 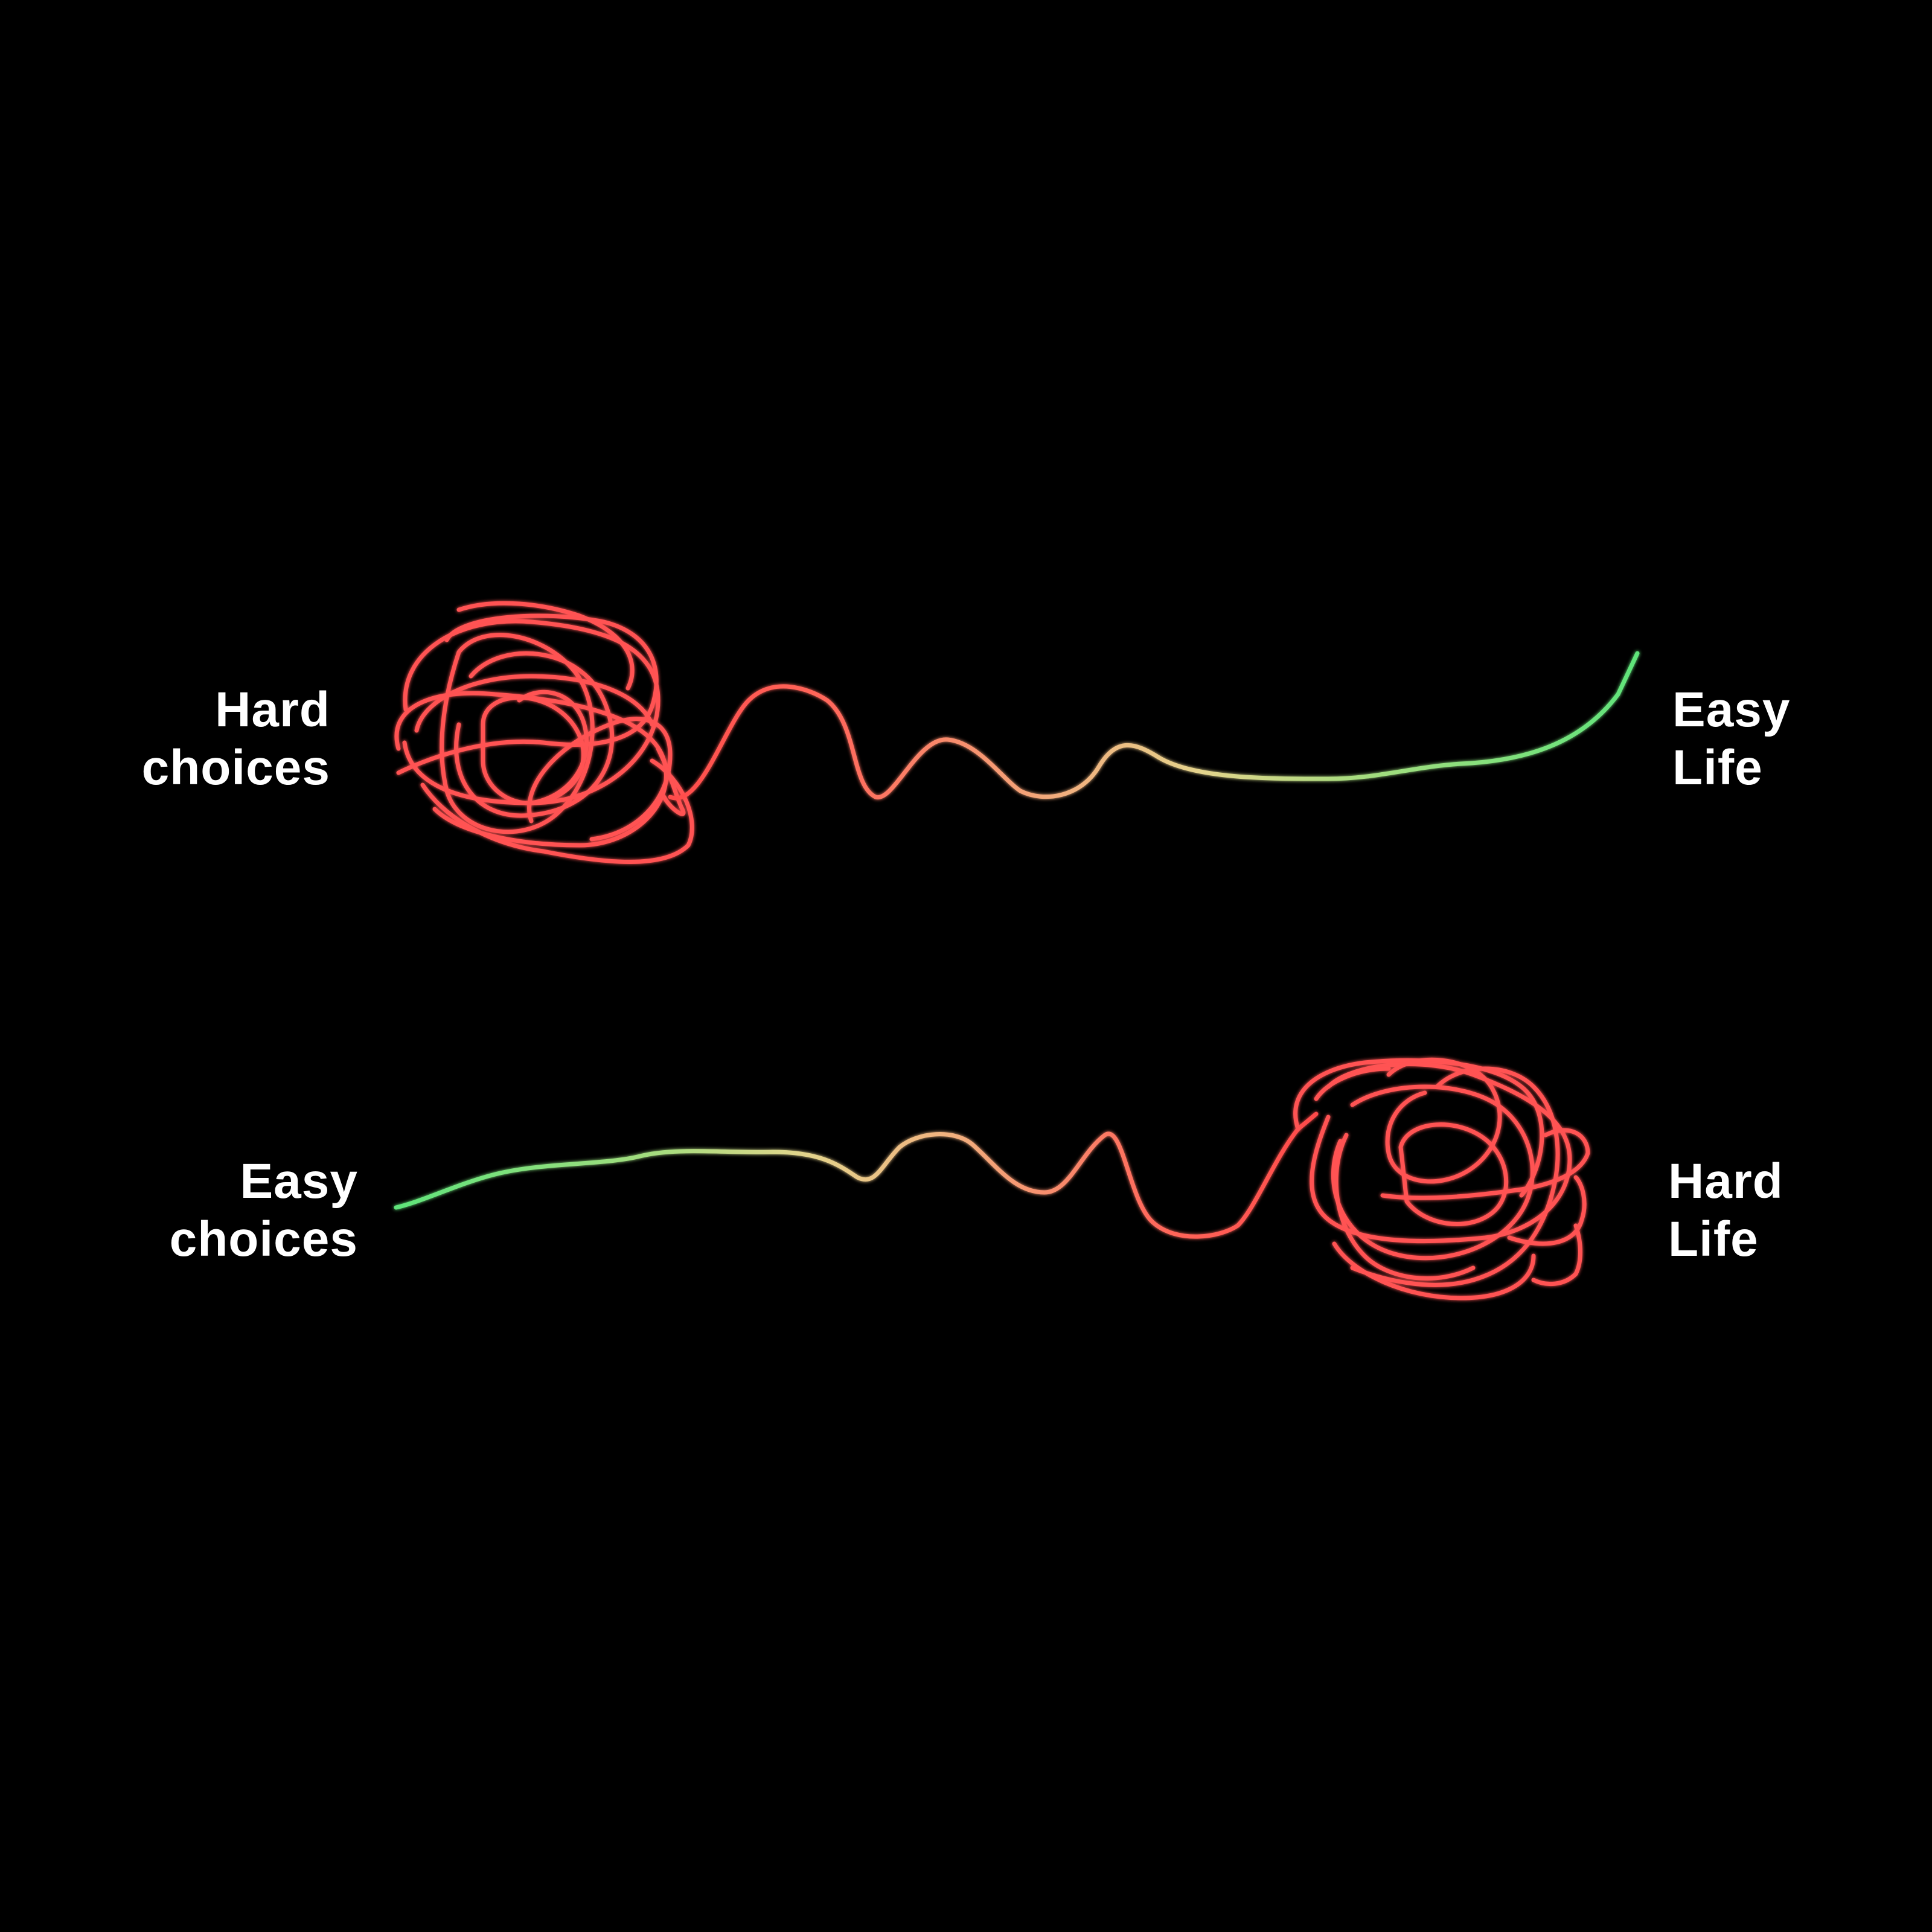 I want to click on label-easy-life: Easy Life, so click(x=1732, y=739).